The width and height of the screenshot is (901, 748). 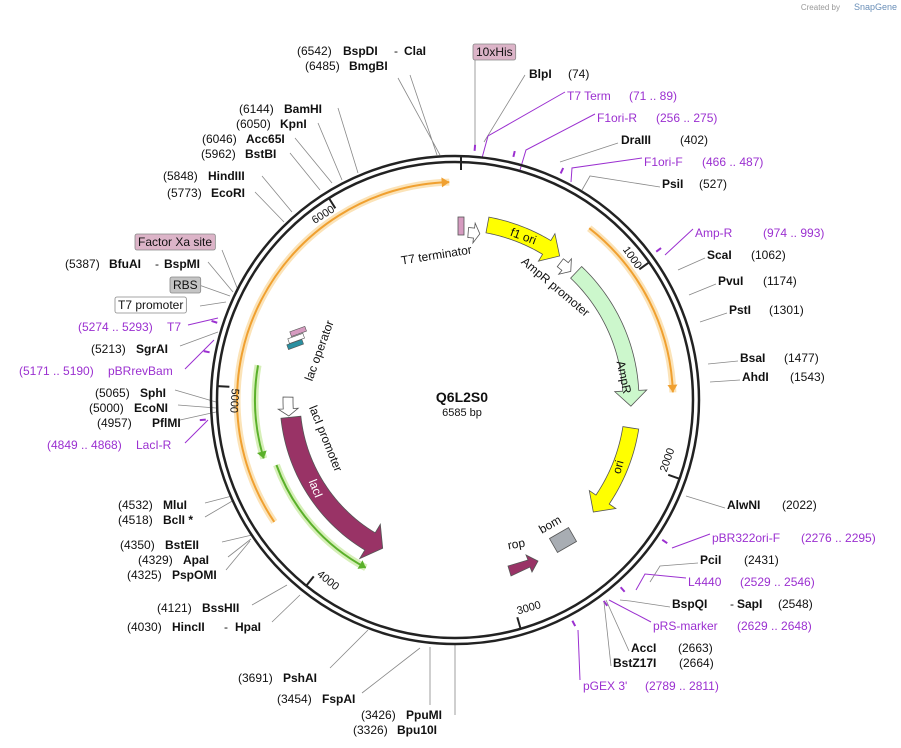 What do you see at coordinates (300, 678) in the screenshot?
I see `enzyme-name: PshAI` at bounding box center [300, 678].